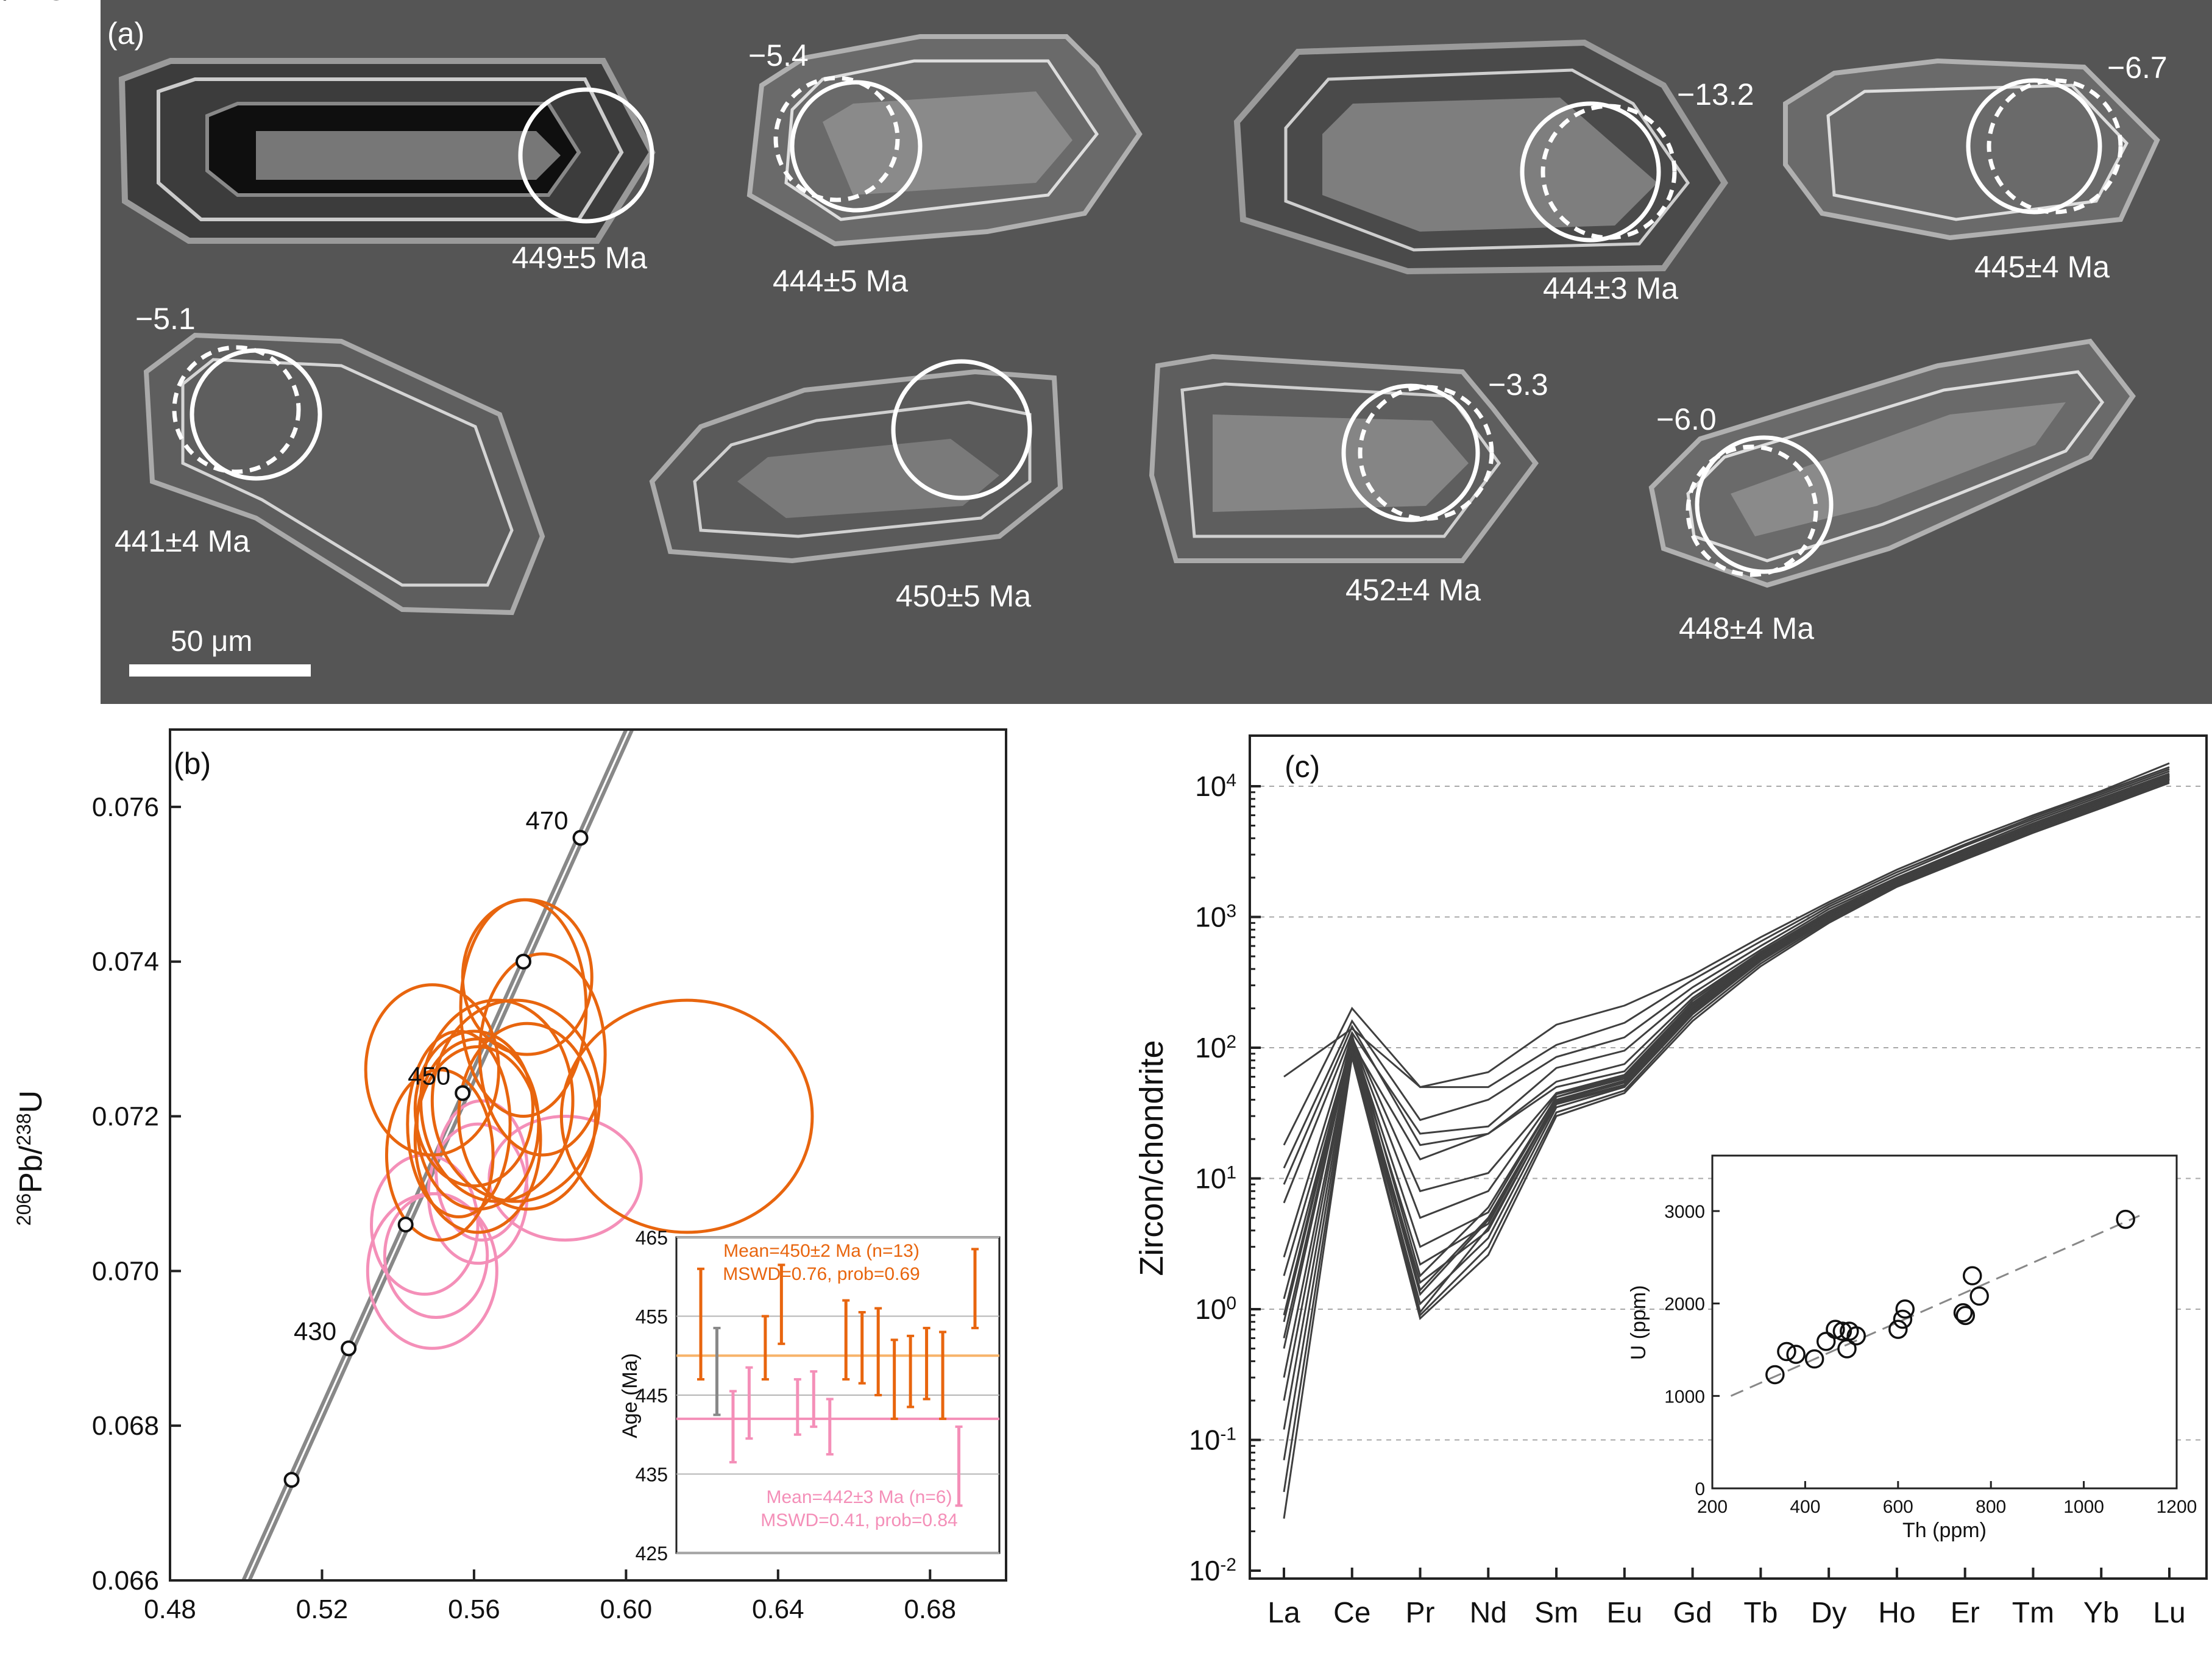  I want to click on zircon-grain-8: −6.0 448±4 Ma, so click(1892, 491).